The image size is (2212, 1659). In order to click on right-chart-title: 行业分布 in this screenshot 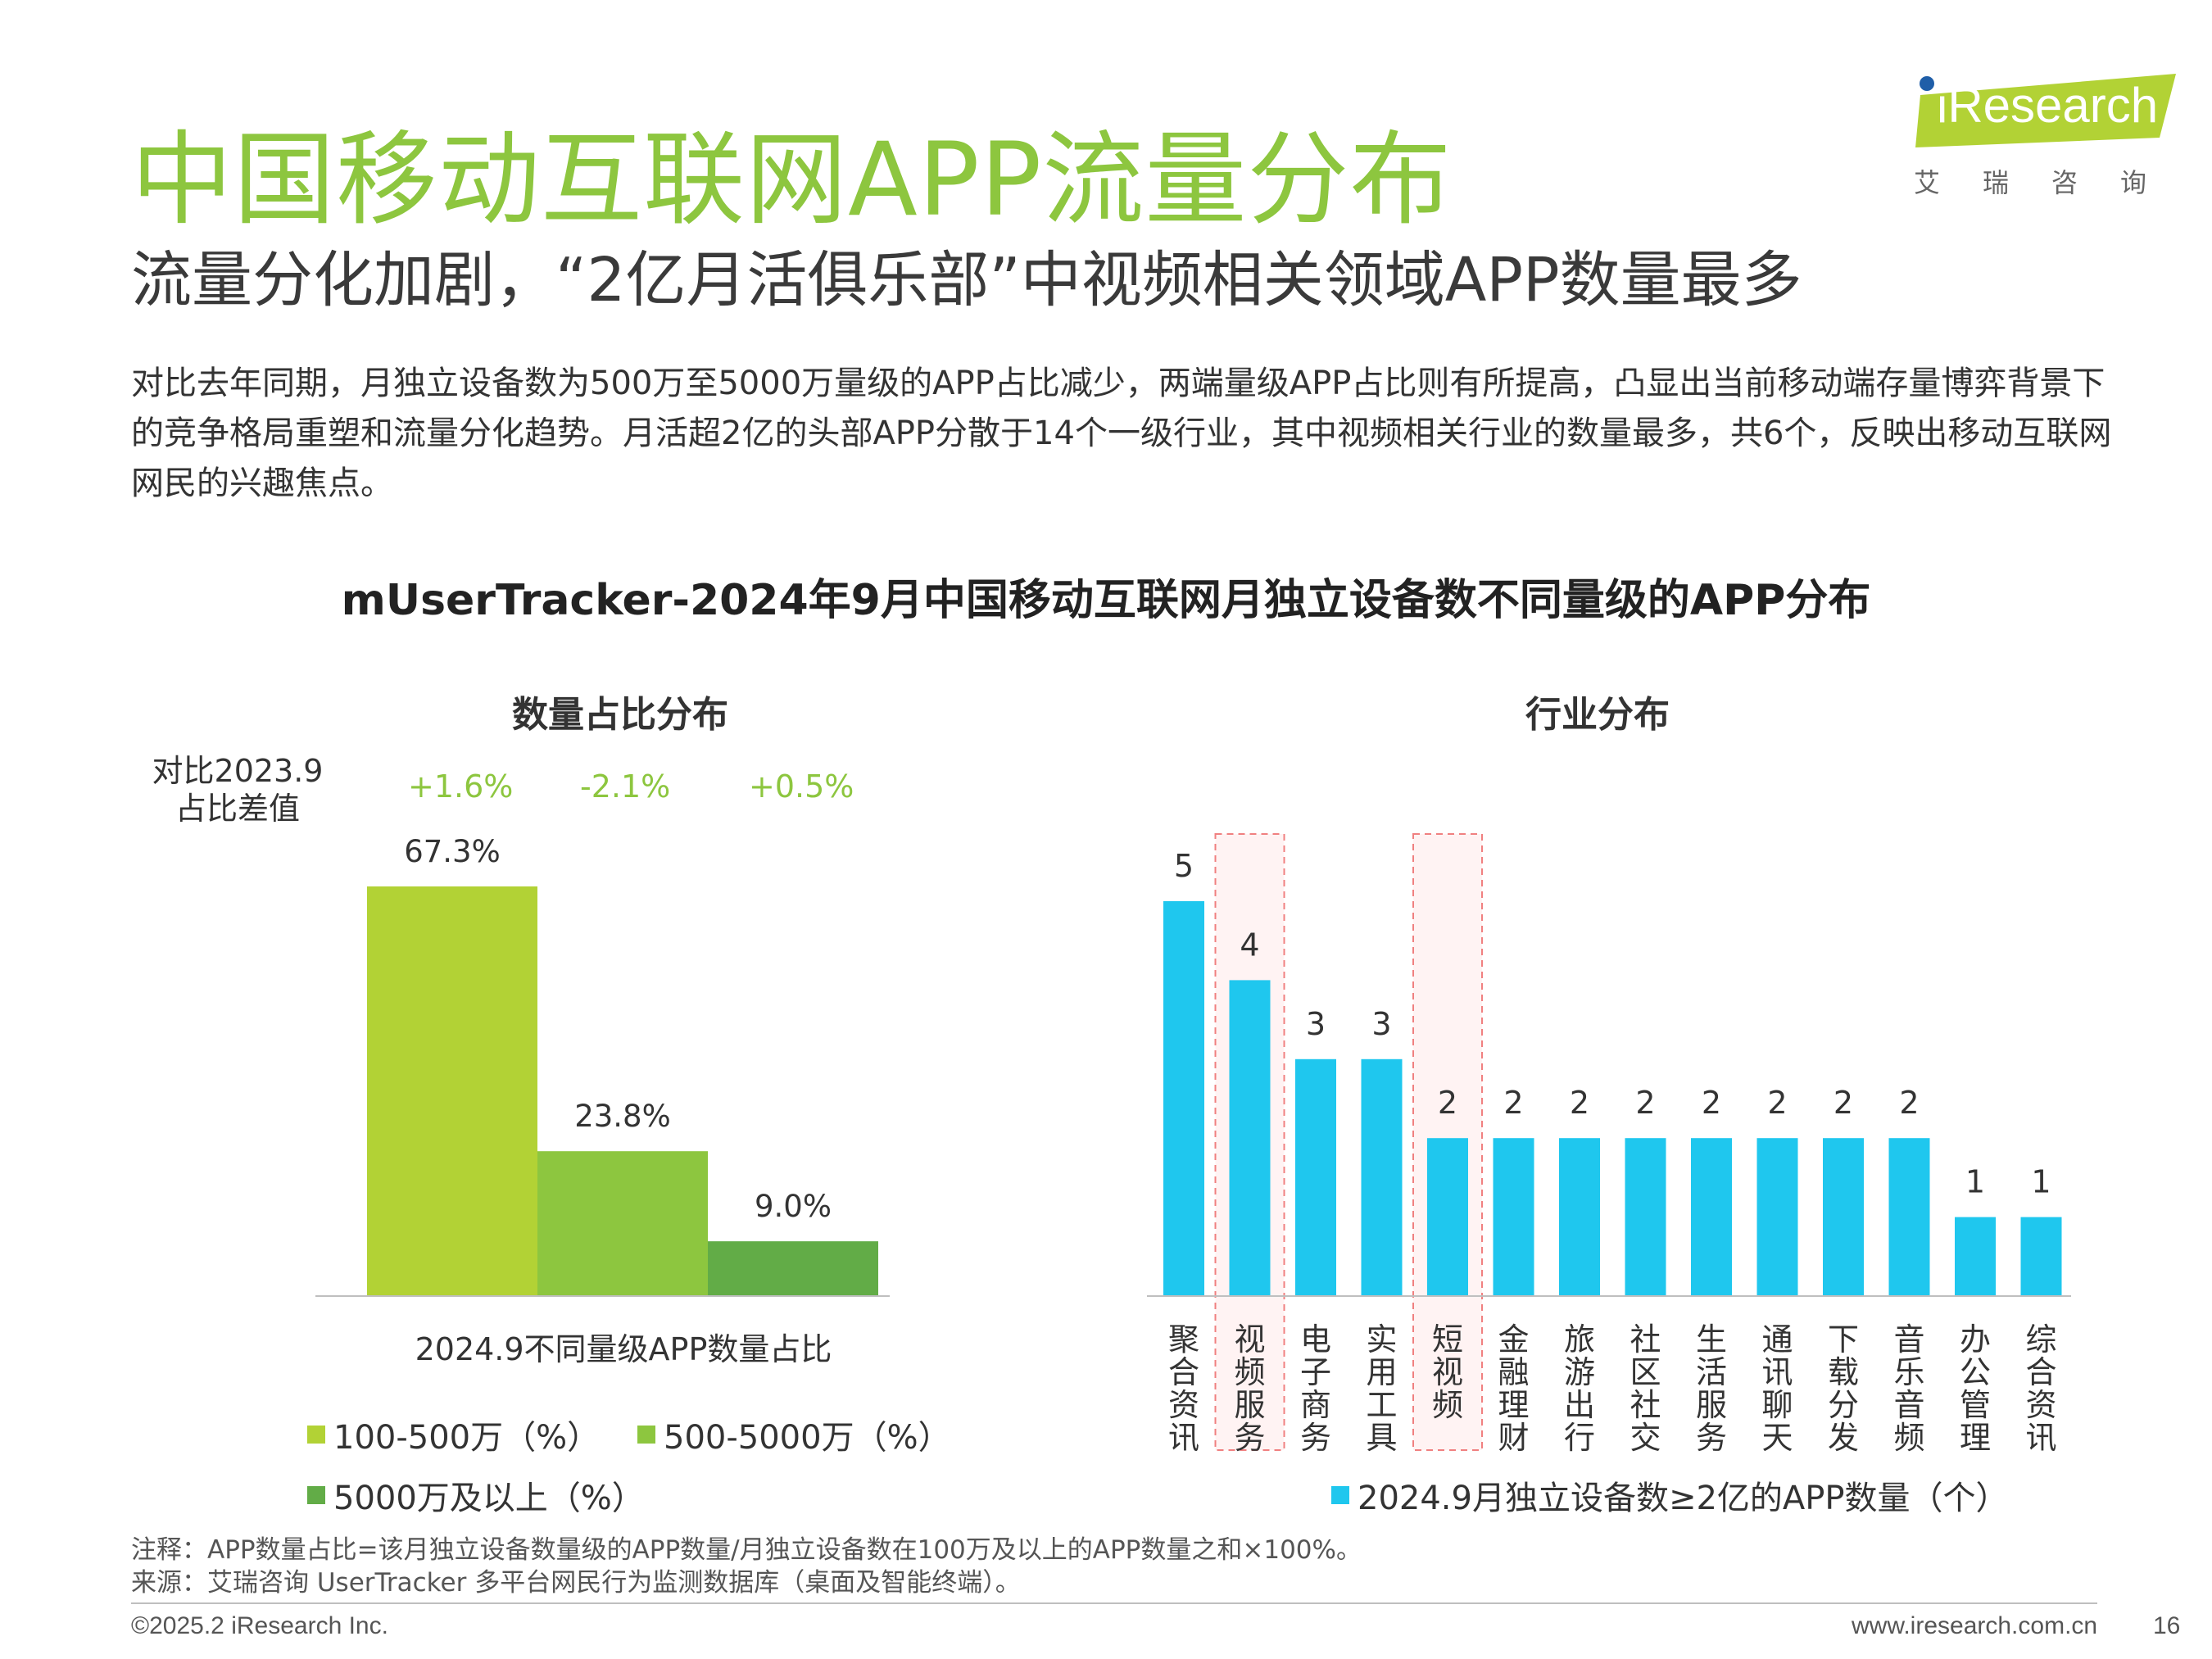, I will do `click(1597, 715)`.